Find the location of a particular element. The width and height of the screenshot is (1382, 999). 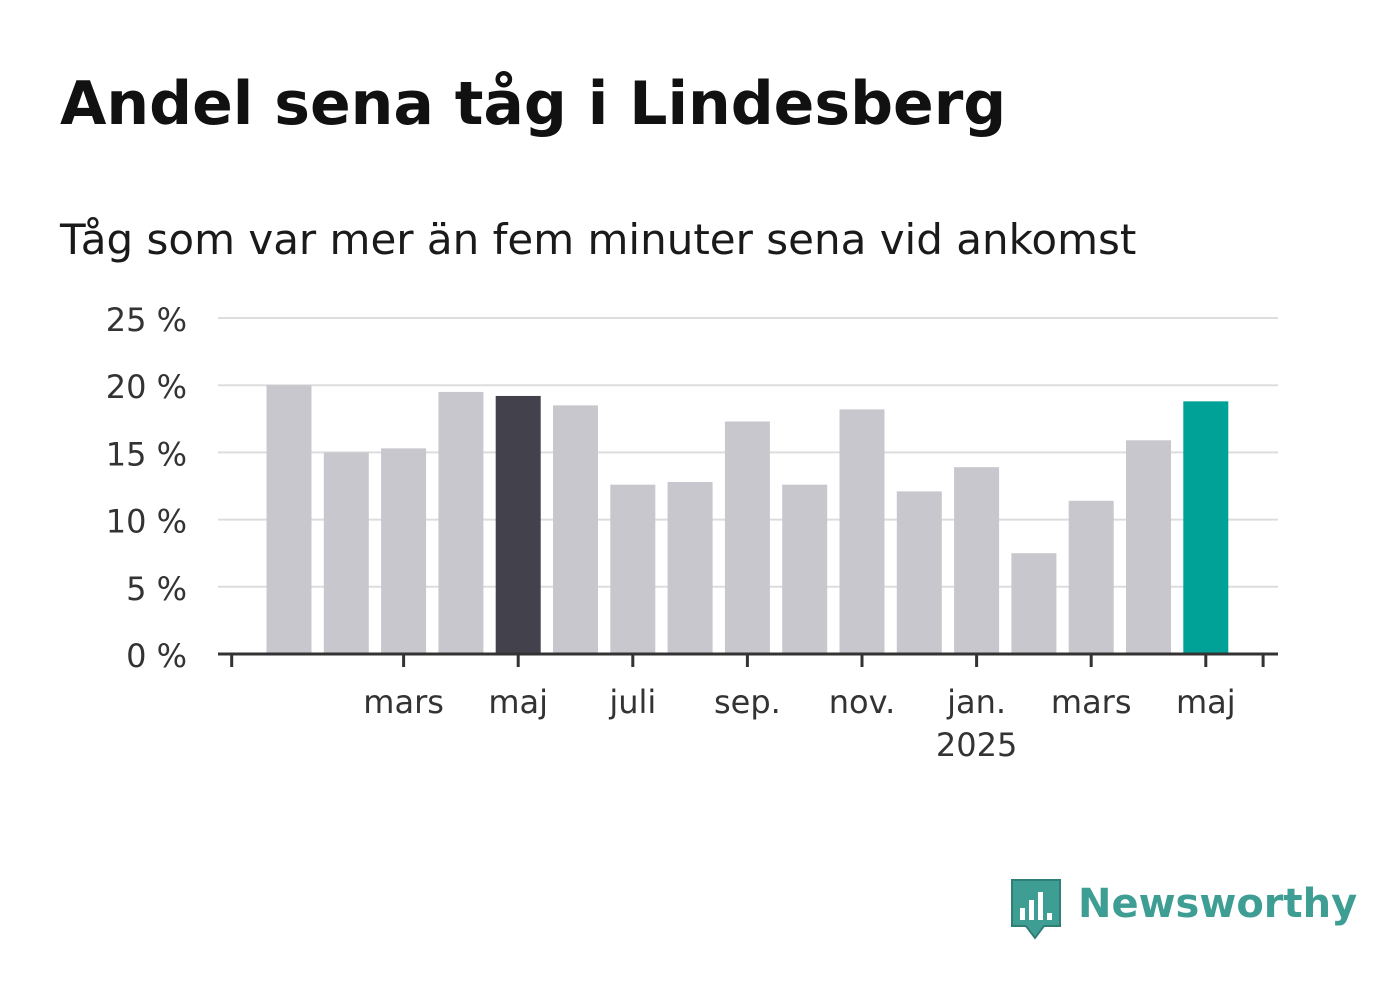

y-tick-label: 10 % is located at coordinates (146, 522).